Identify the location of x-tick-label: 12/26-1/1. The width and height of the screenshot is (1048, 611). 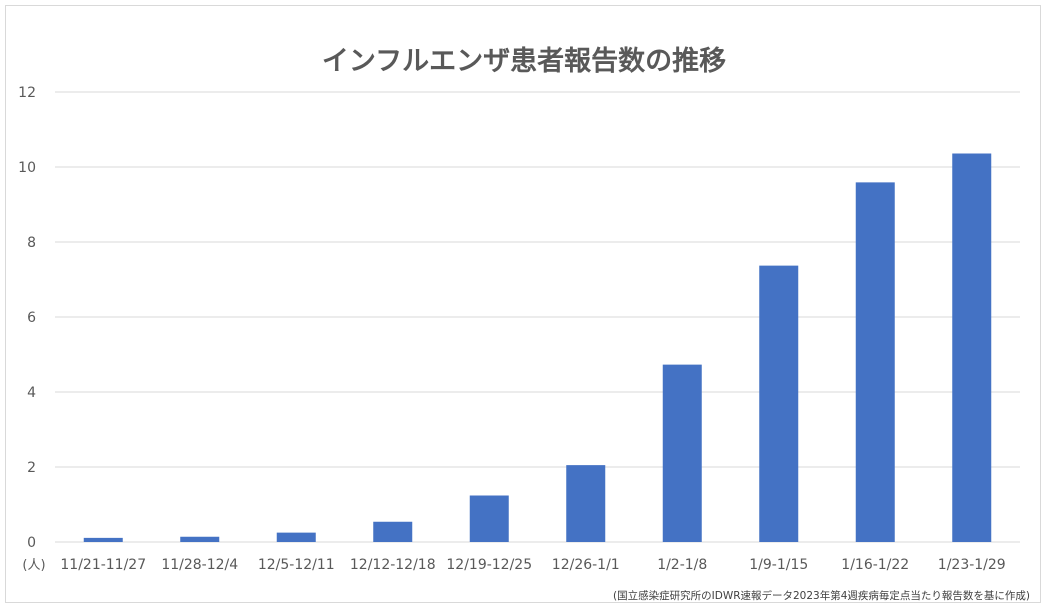
(586, 565).